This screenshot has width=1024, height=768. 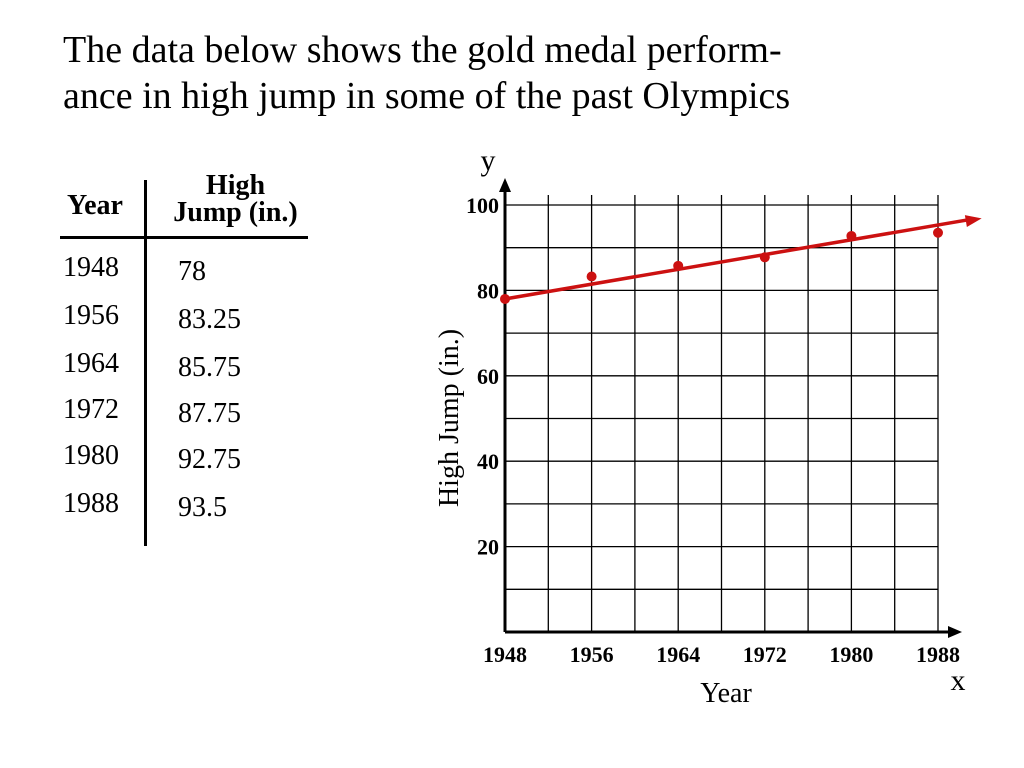 What do you see at coordinates (235, 185) in the screenshot?
I see `jump-header-line-1: High` at bounding box center [235, 185].